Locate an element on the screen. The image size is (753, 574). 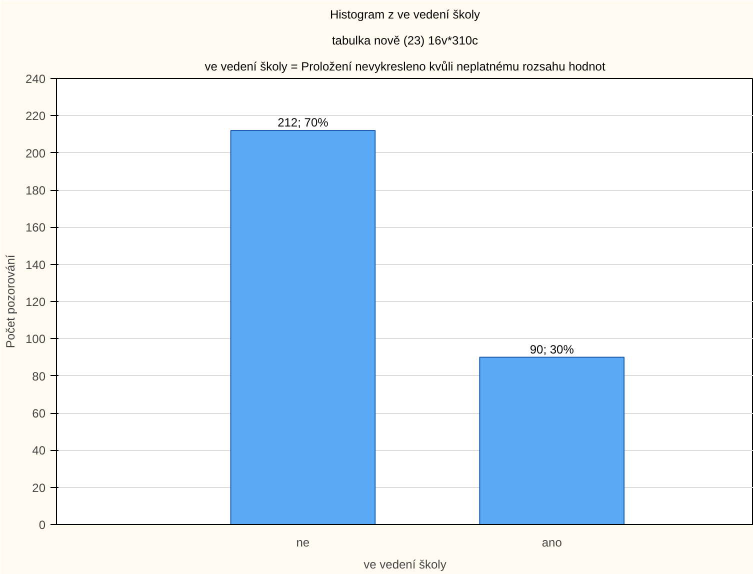
y-tick-label: 60 is located at coordinates (39, 413).